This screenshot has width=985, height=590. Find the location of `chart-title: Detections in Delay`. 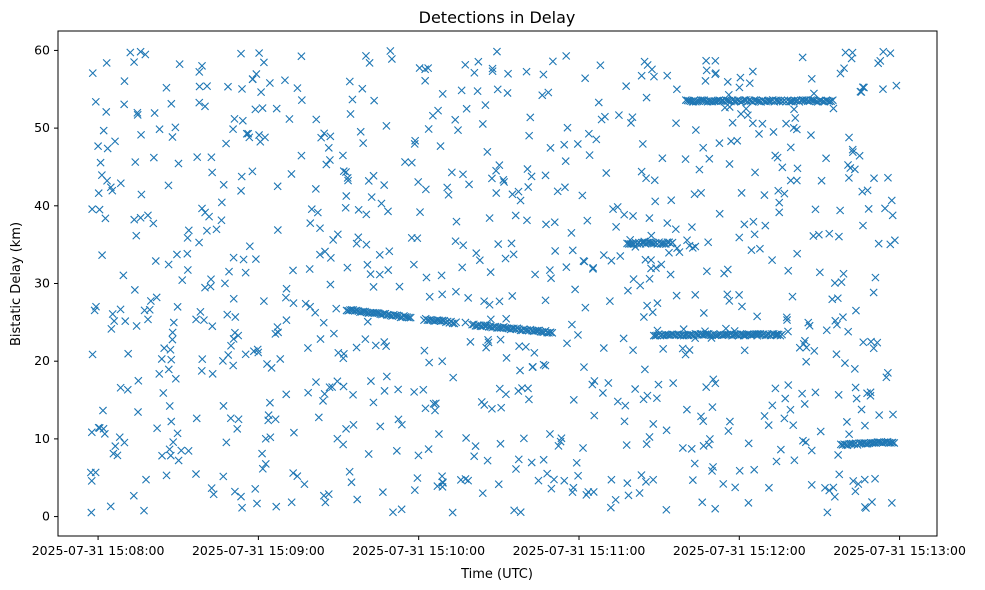

chart-title: Detections in Delay is located at coordinates (497, 17).